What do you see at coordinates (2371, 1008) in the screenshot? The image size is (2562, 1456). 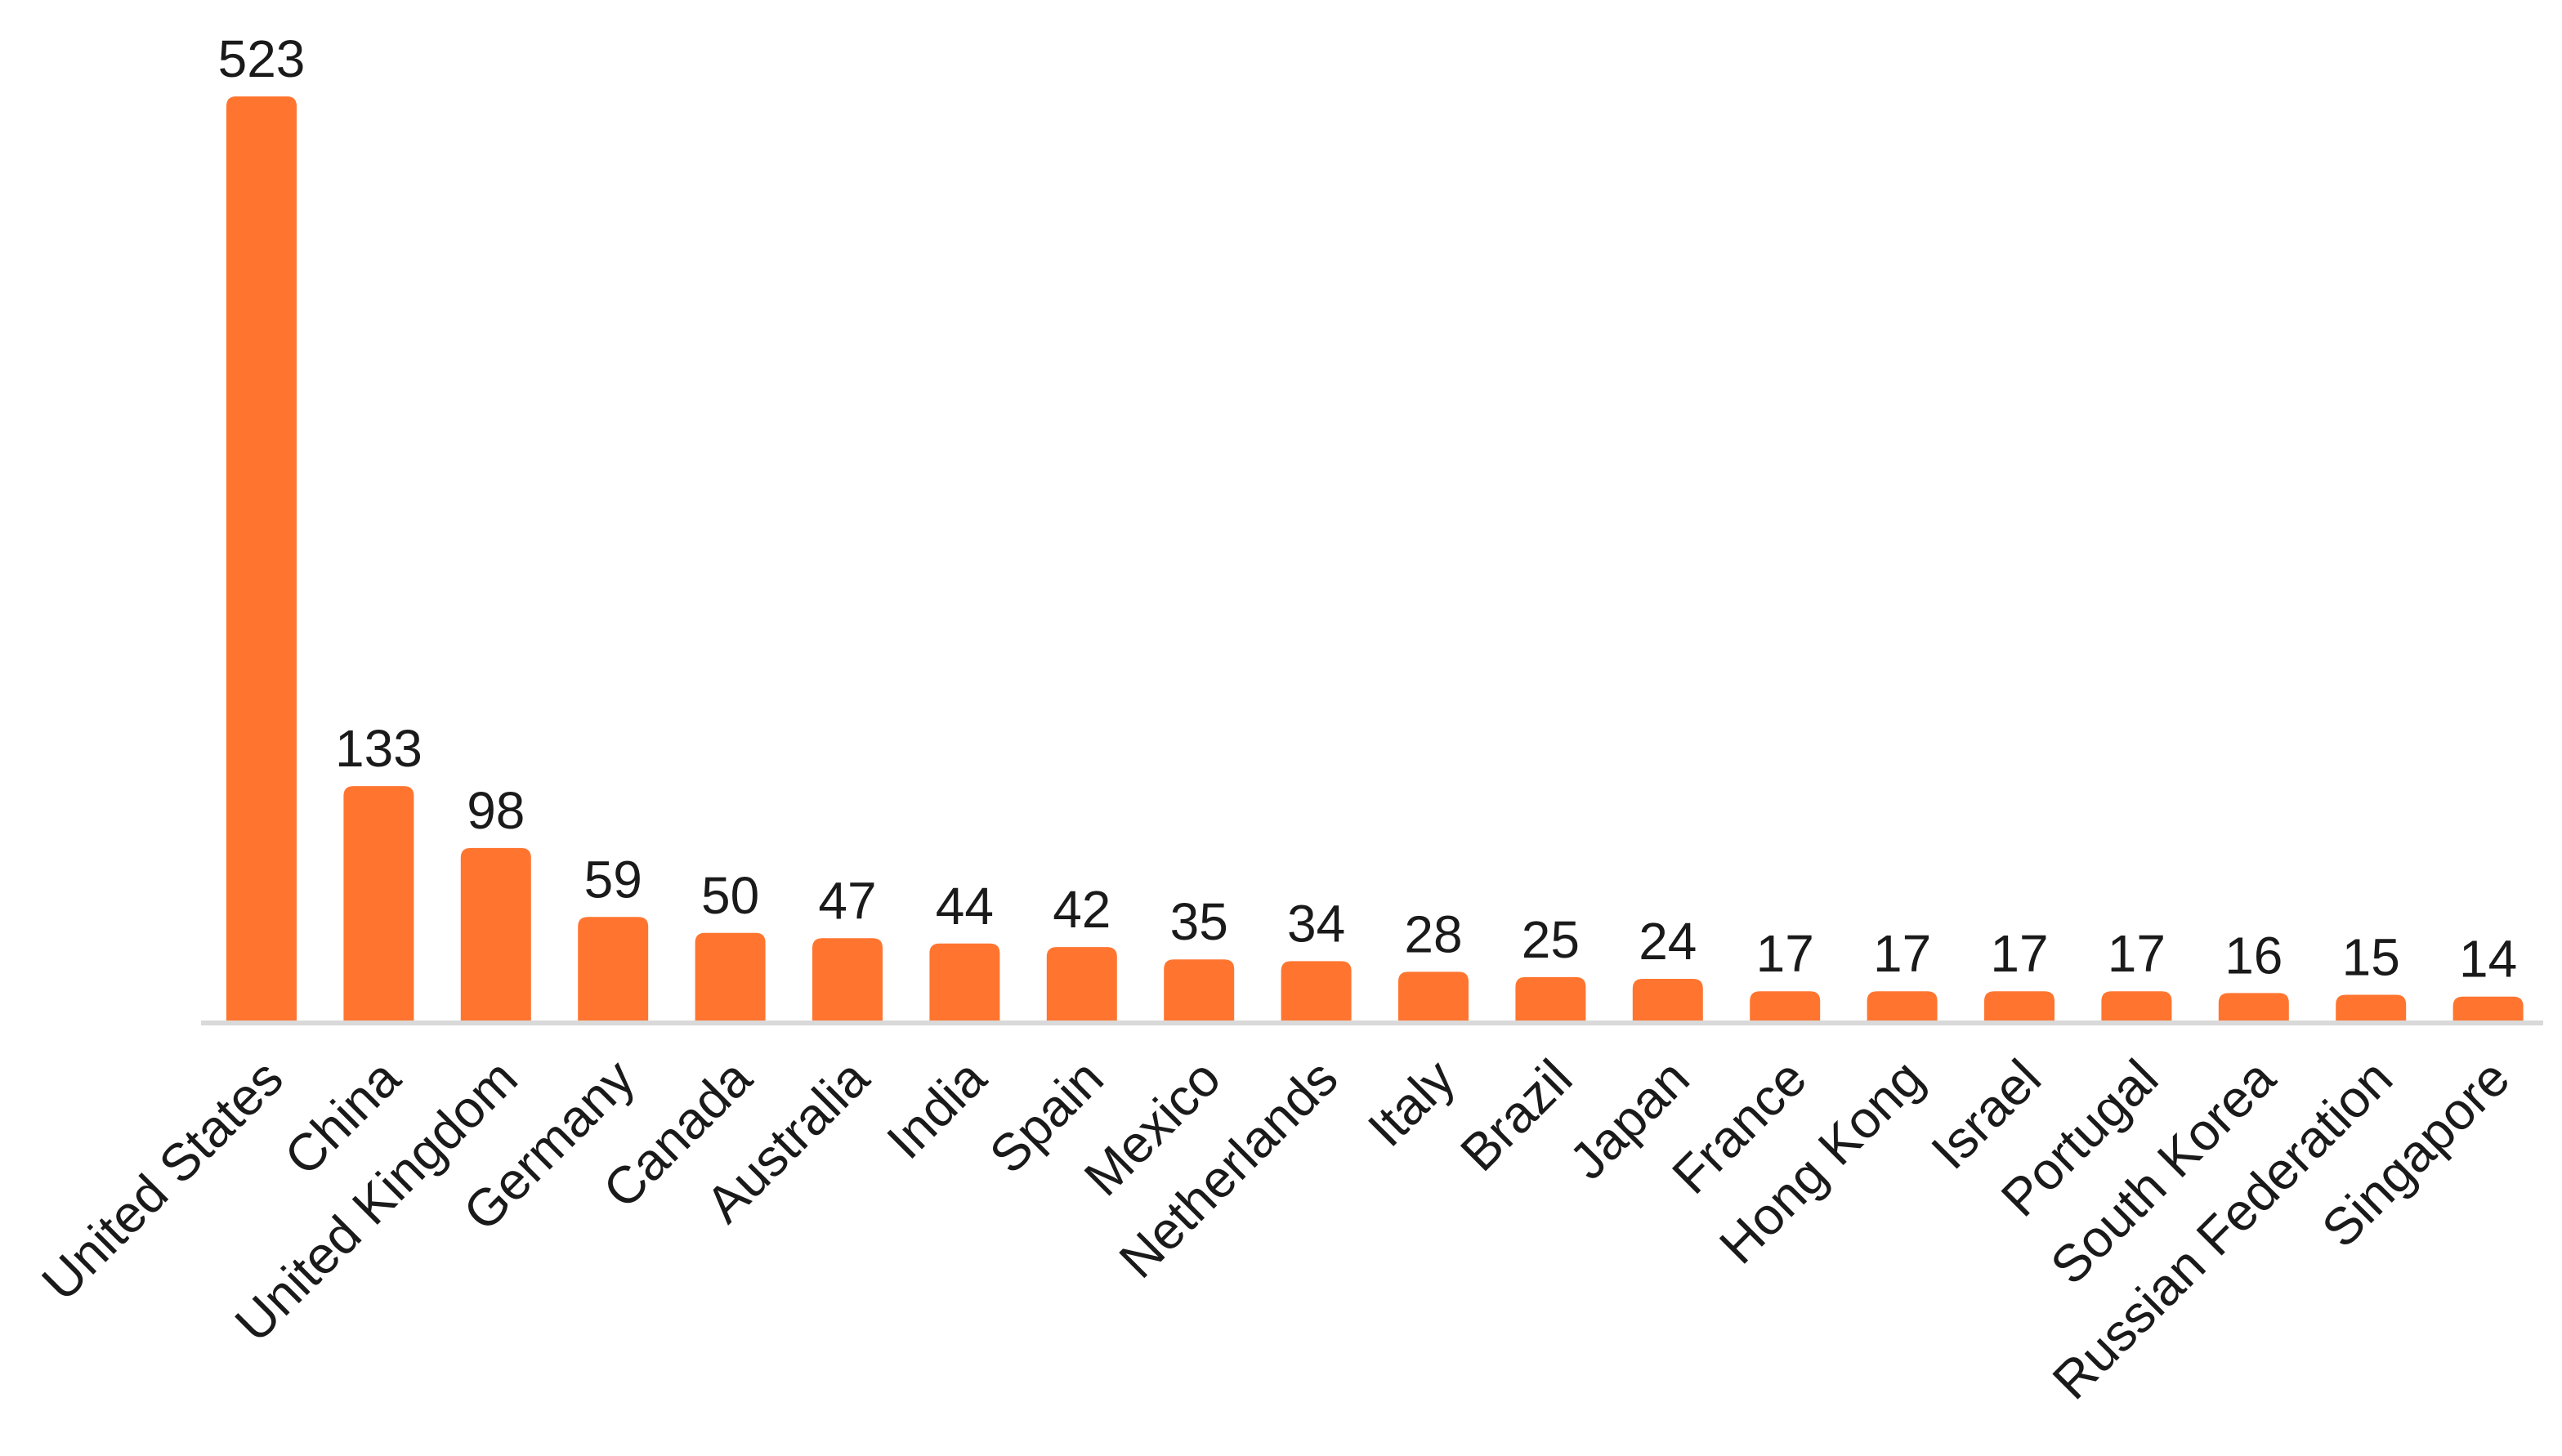 I see `bar-russian-federation` at bounding box center [2371, 1008].